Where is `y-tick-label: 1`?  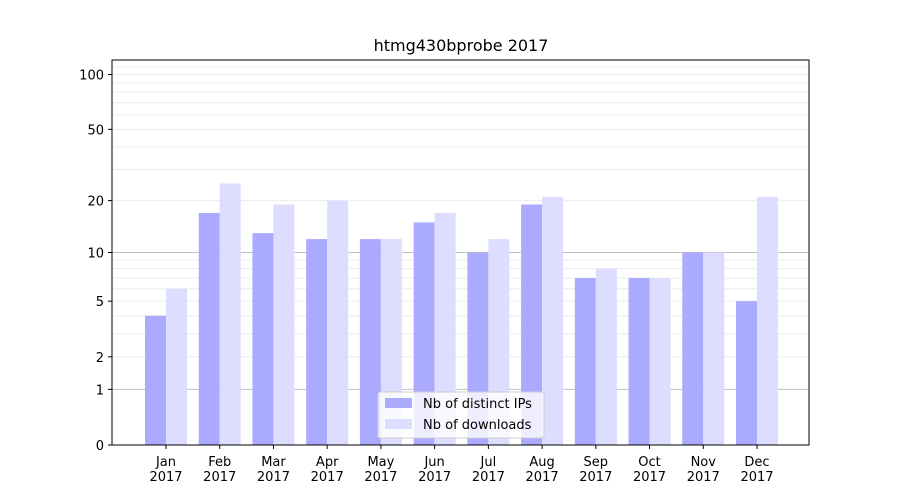
y-tick-label: 1 is located at coordinates (100, 390).